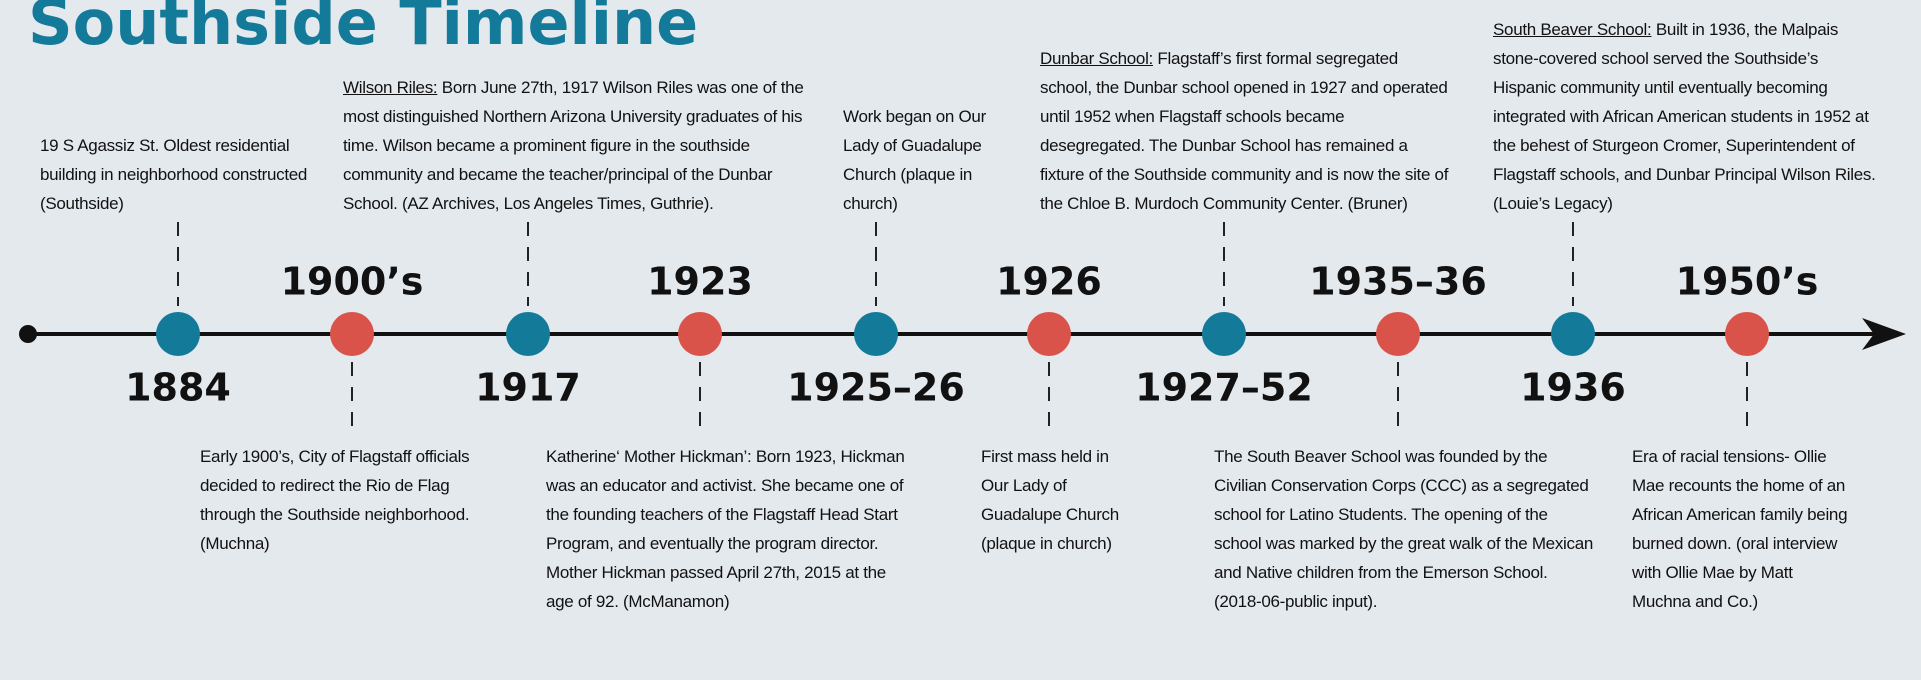 This screenshot has width=1921, height=680. What do you see at coordinates (1747, 282) in the screenshot?
I see `event-year: 1950’s` at bounding box center [1747, 282].